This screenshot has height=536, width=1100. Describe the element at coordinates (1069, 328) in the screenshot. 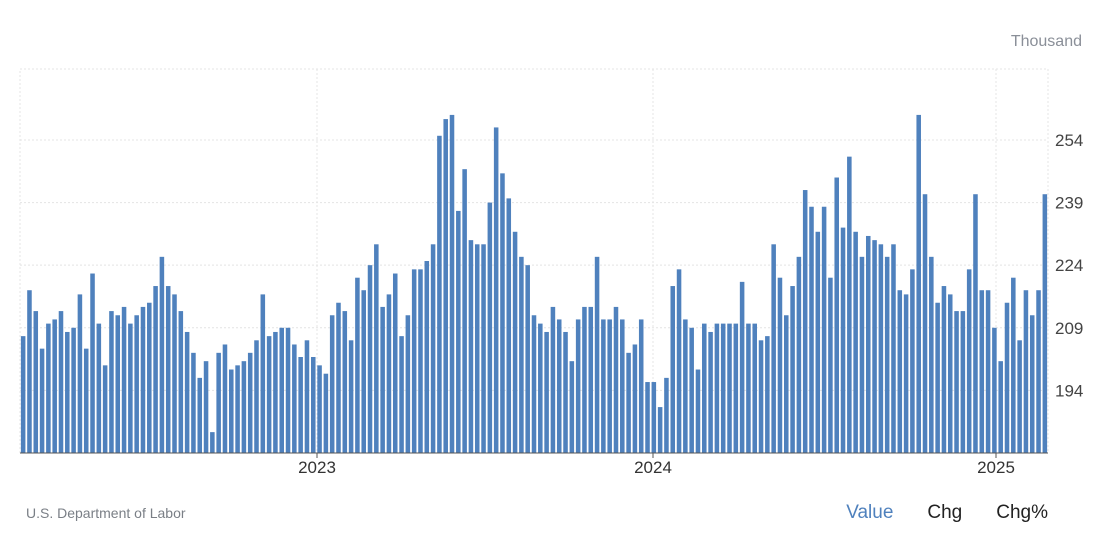

I see `y-tick-label: 209` at that location.